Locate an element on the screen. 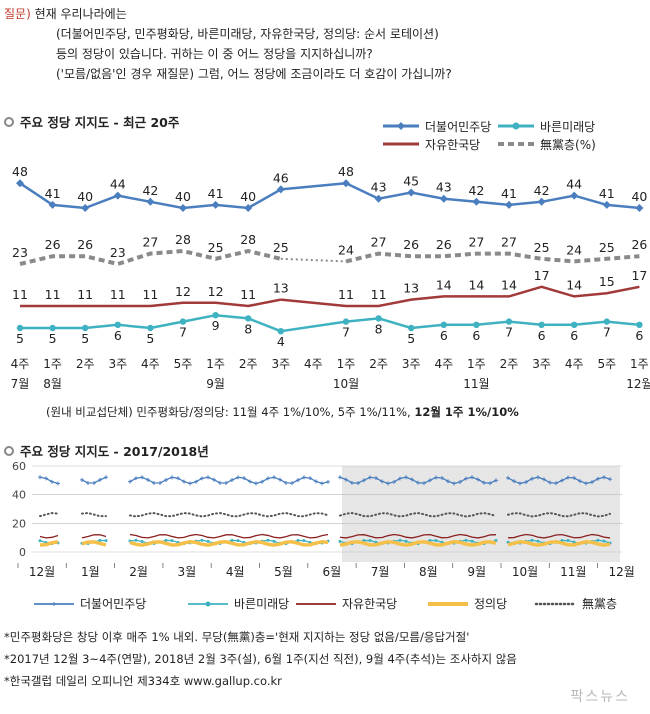 The height and width of the screenshot is (714, 650). footnote-3: *한국갤럽 데일리 오피니언 제334호 www.gallup.co.kr is located at coordinates (143, 681).